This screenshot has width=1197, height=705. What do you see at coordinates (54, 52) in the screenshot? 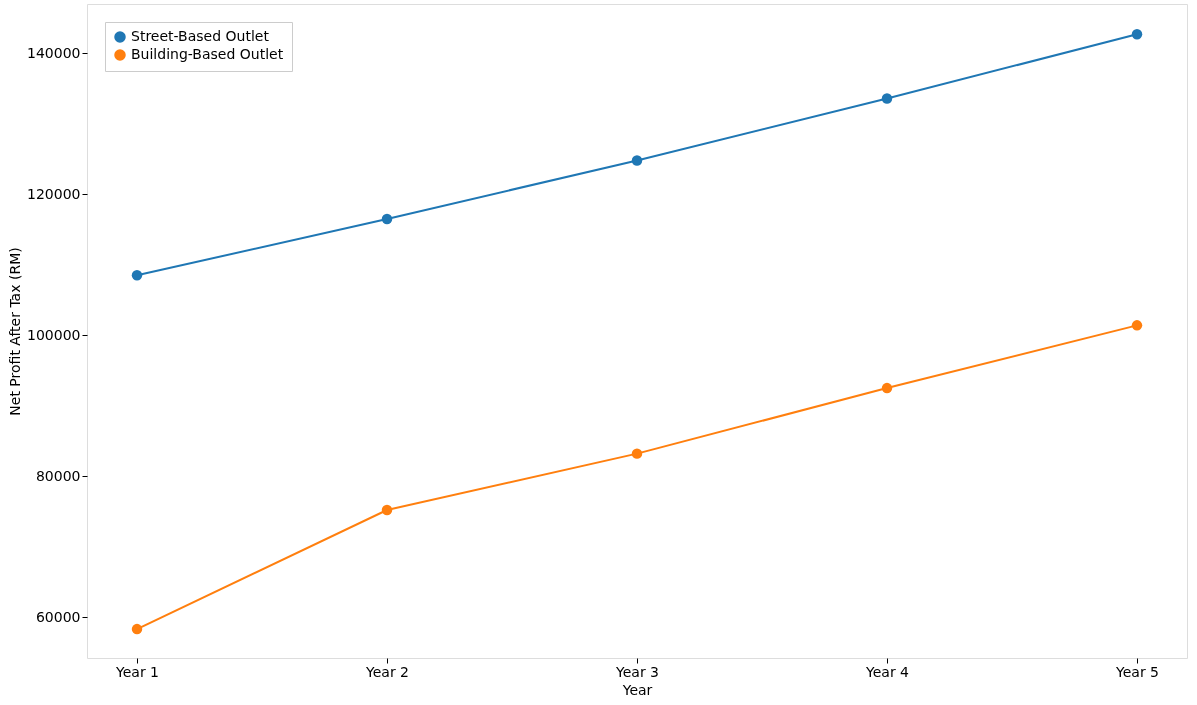
I see `y-tick-label: 140000` at bounding box center [54, 52].